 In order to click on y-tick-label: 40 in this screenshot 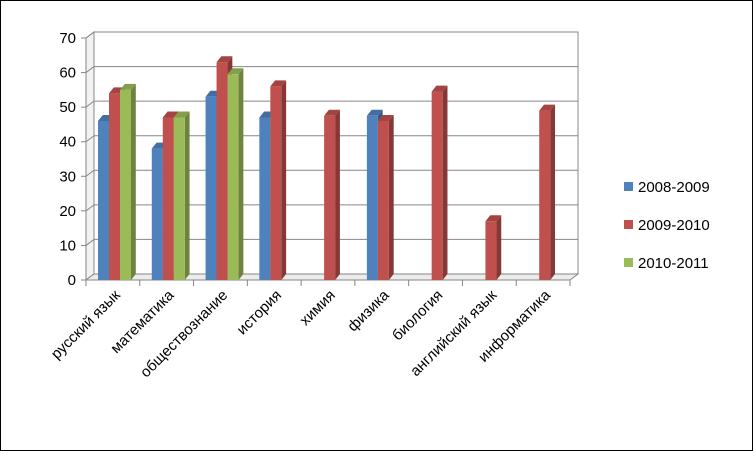, I will do `click(67, 142)`.